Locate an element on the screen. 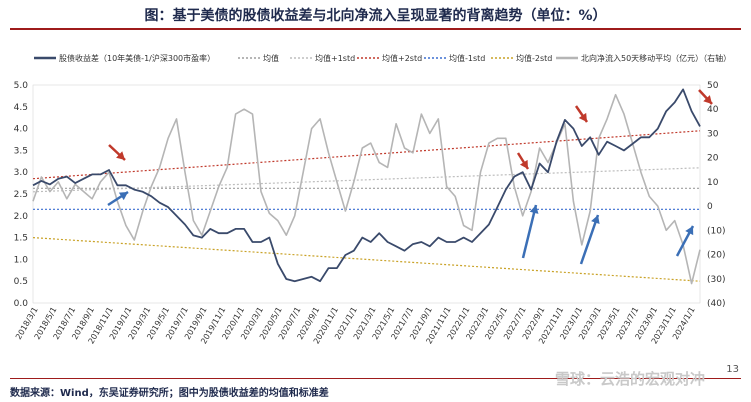 Image resolution: width=751 pixels, height=402 pixels. data-source: 数据来源：Wind，东吴证券研究所；图中为股债收益差的均值和标准差 is located at coordinates (169, 393).